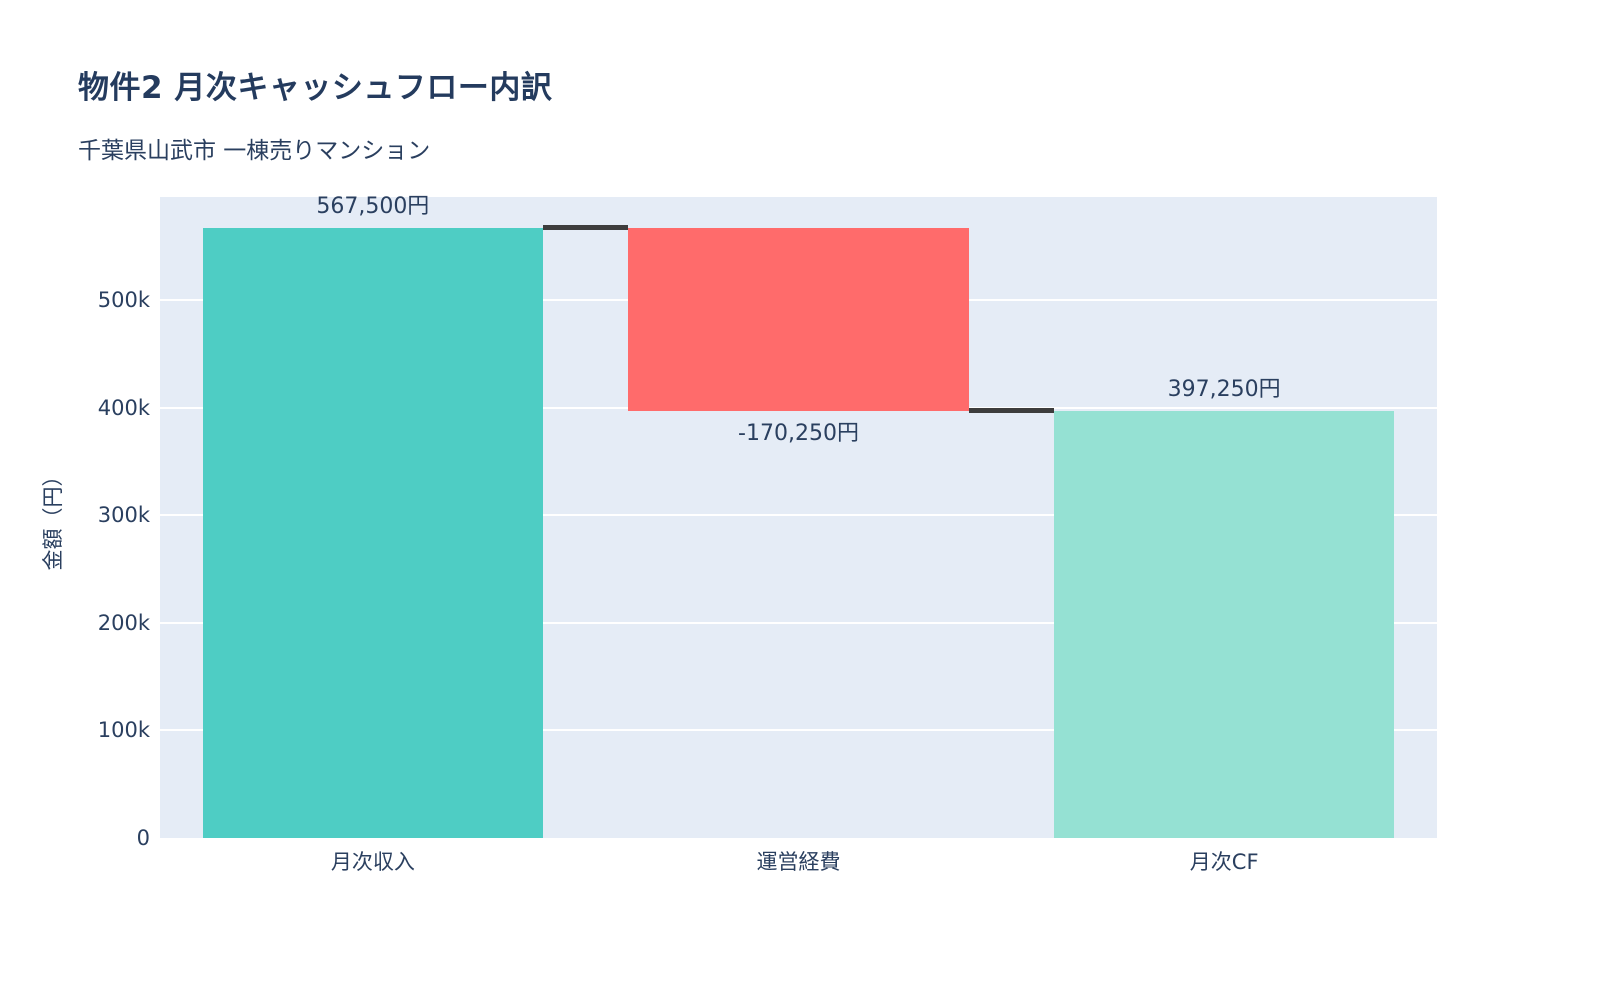 The image size is (1600, 1000). Describe the element at coordinates (1224, 389) in the screenshot. I see `bar-value-label: 397,250円` at that location.